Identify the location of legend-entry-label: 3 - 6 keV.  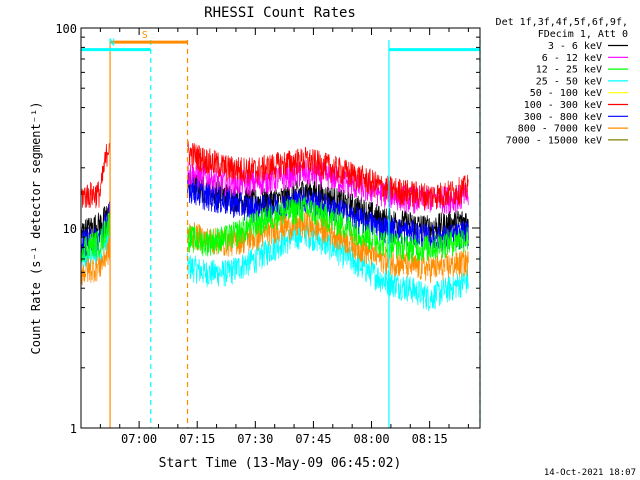
(575, 46).